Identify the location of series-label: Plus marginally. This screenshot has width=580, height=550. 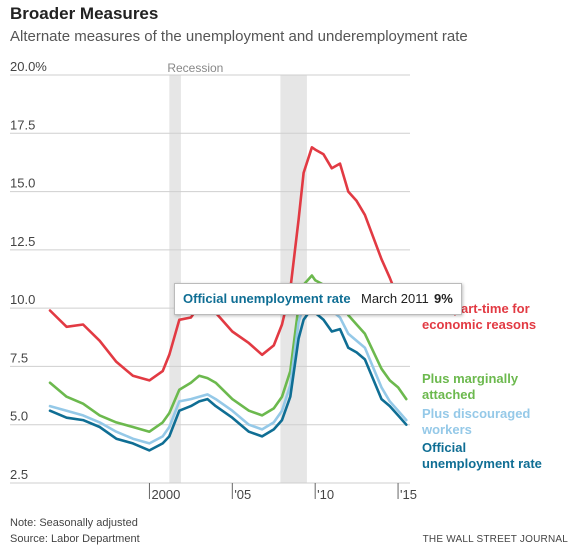
(470, 378).